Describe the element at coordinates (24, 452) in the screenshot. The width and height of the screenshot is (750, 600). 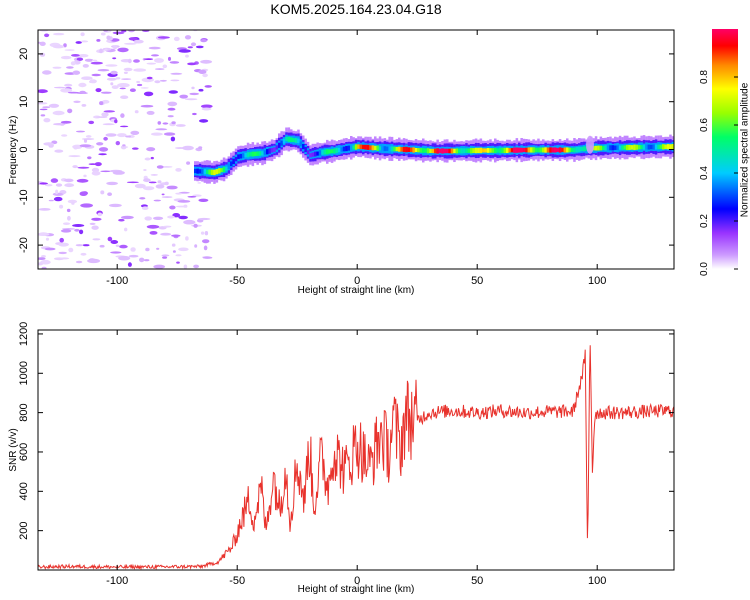
I see `y-tick-label: 600` at that location.